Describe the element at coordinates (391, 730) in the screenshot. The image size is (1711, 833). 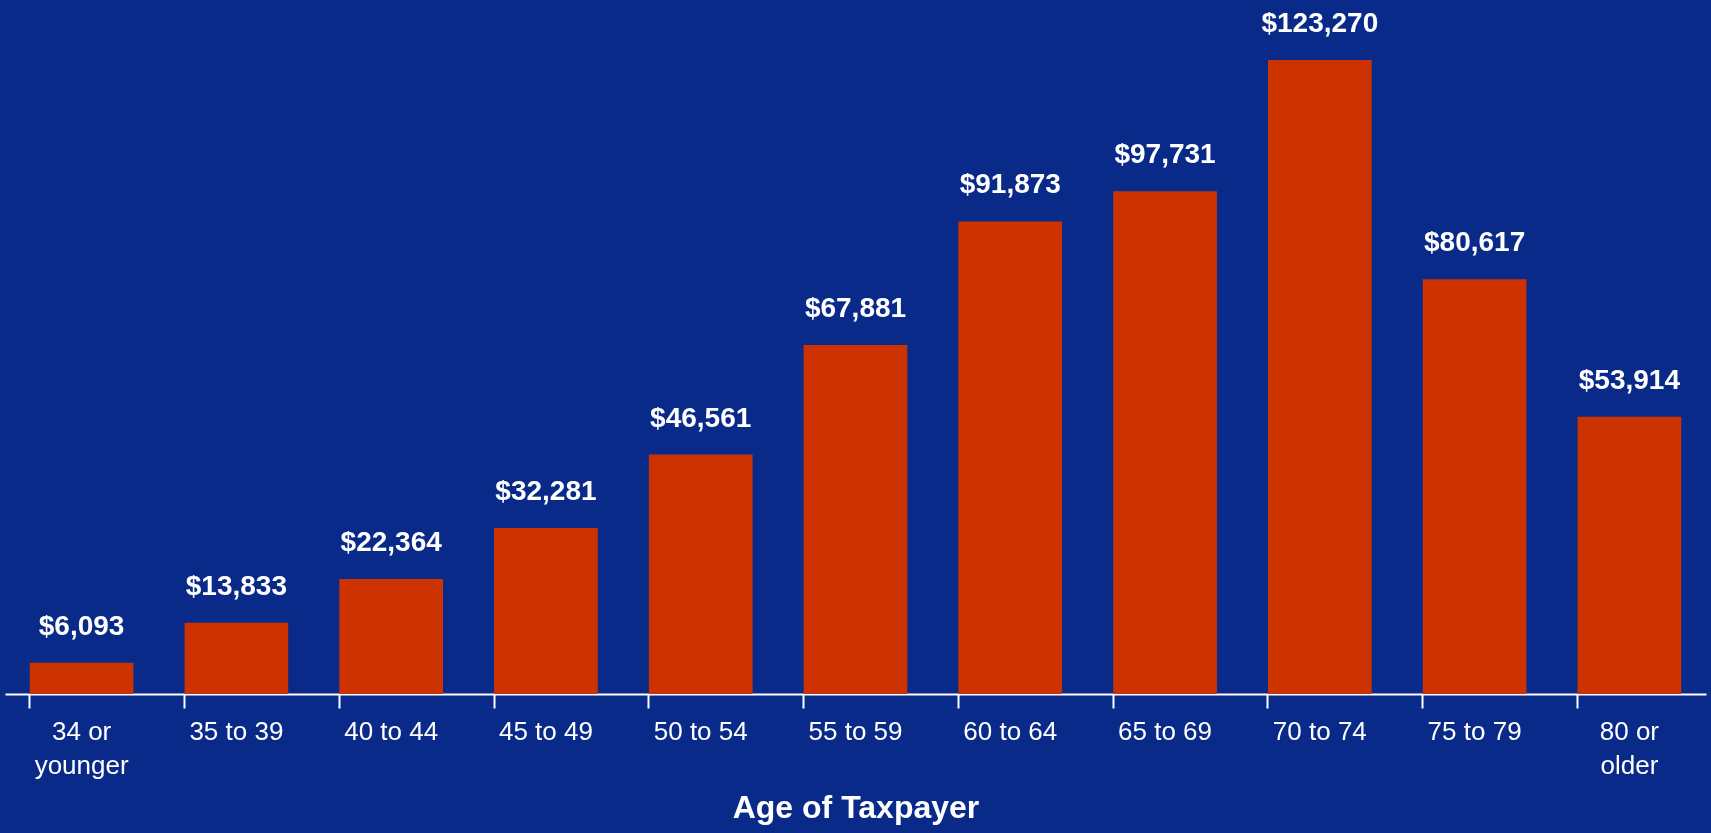
I see `x-tick-label: 40 to 44` at that location.